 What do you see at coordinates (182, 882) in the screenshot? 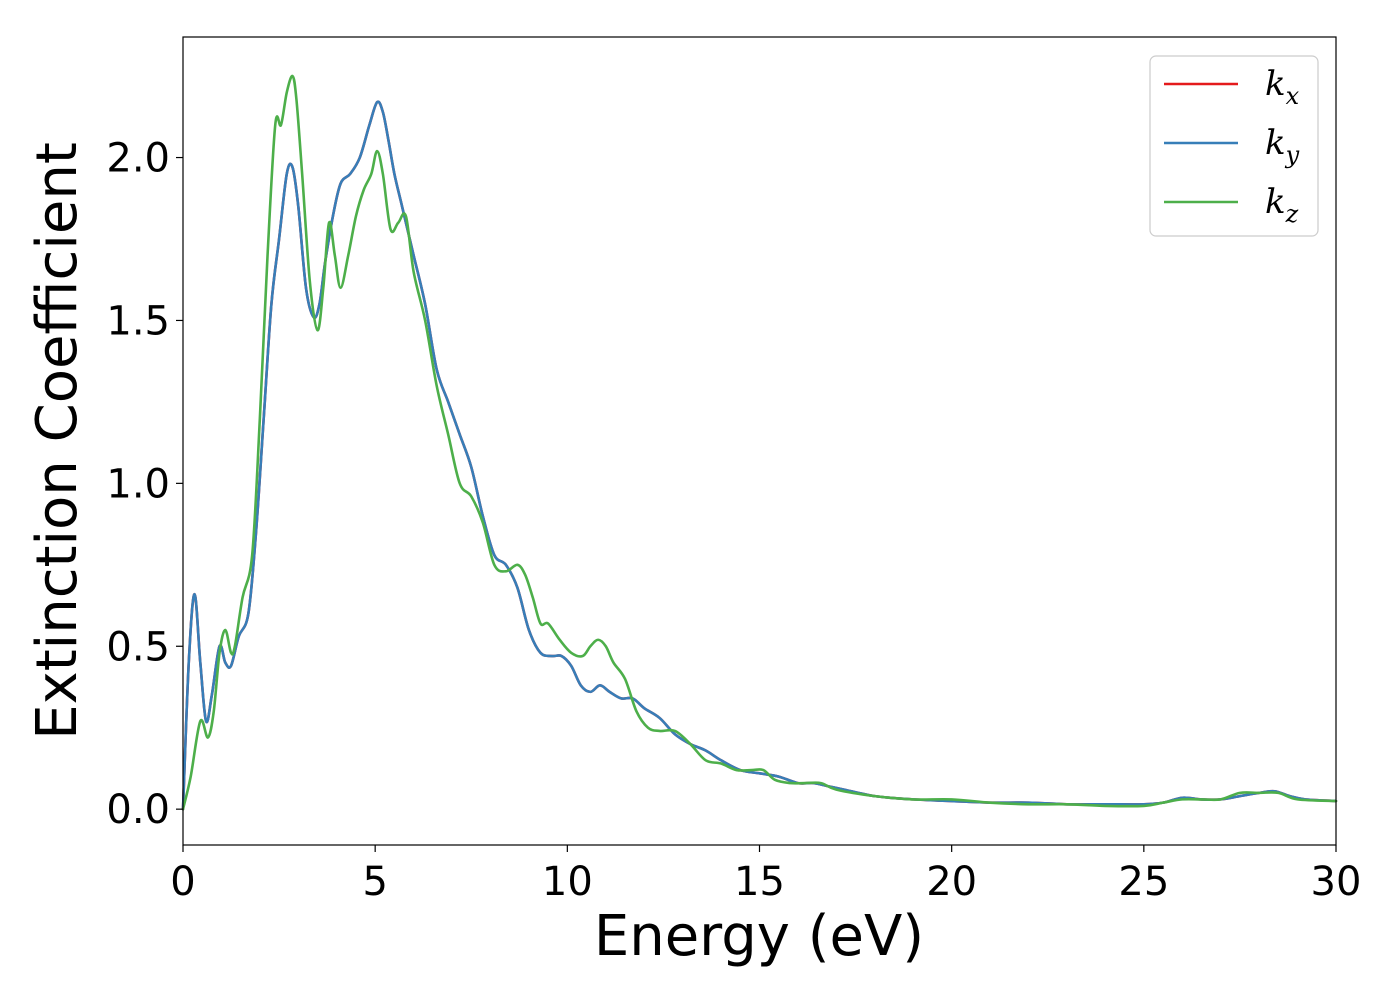
I see `x-tick-label: 0` at bounding box center [182, 882].